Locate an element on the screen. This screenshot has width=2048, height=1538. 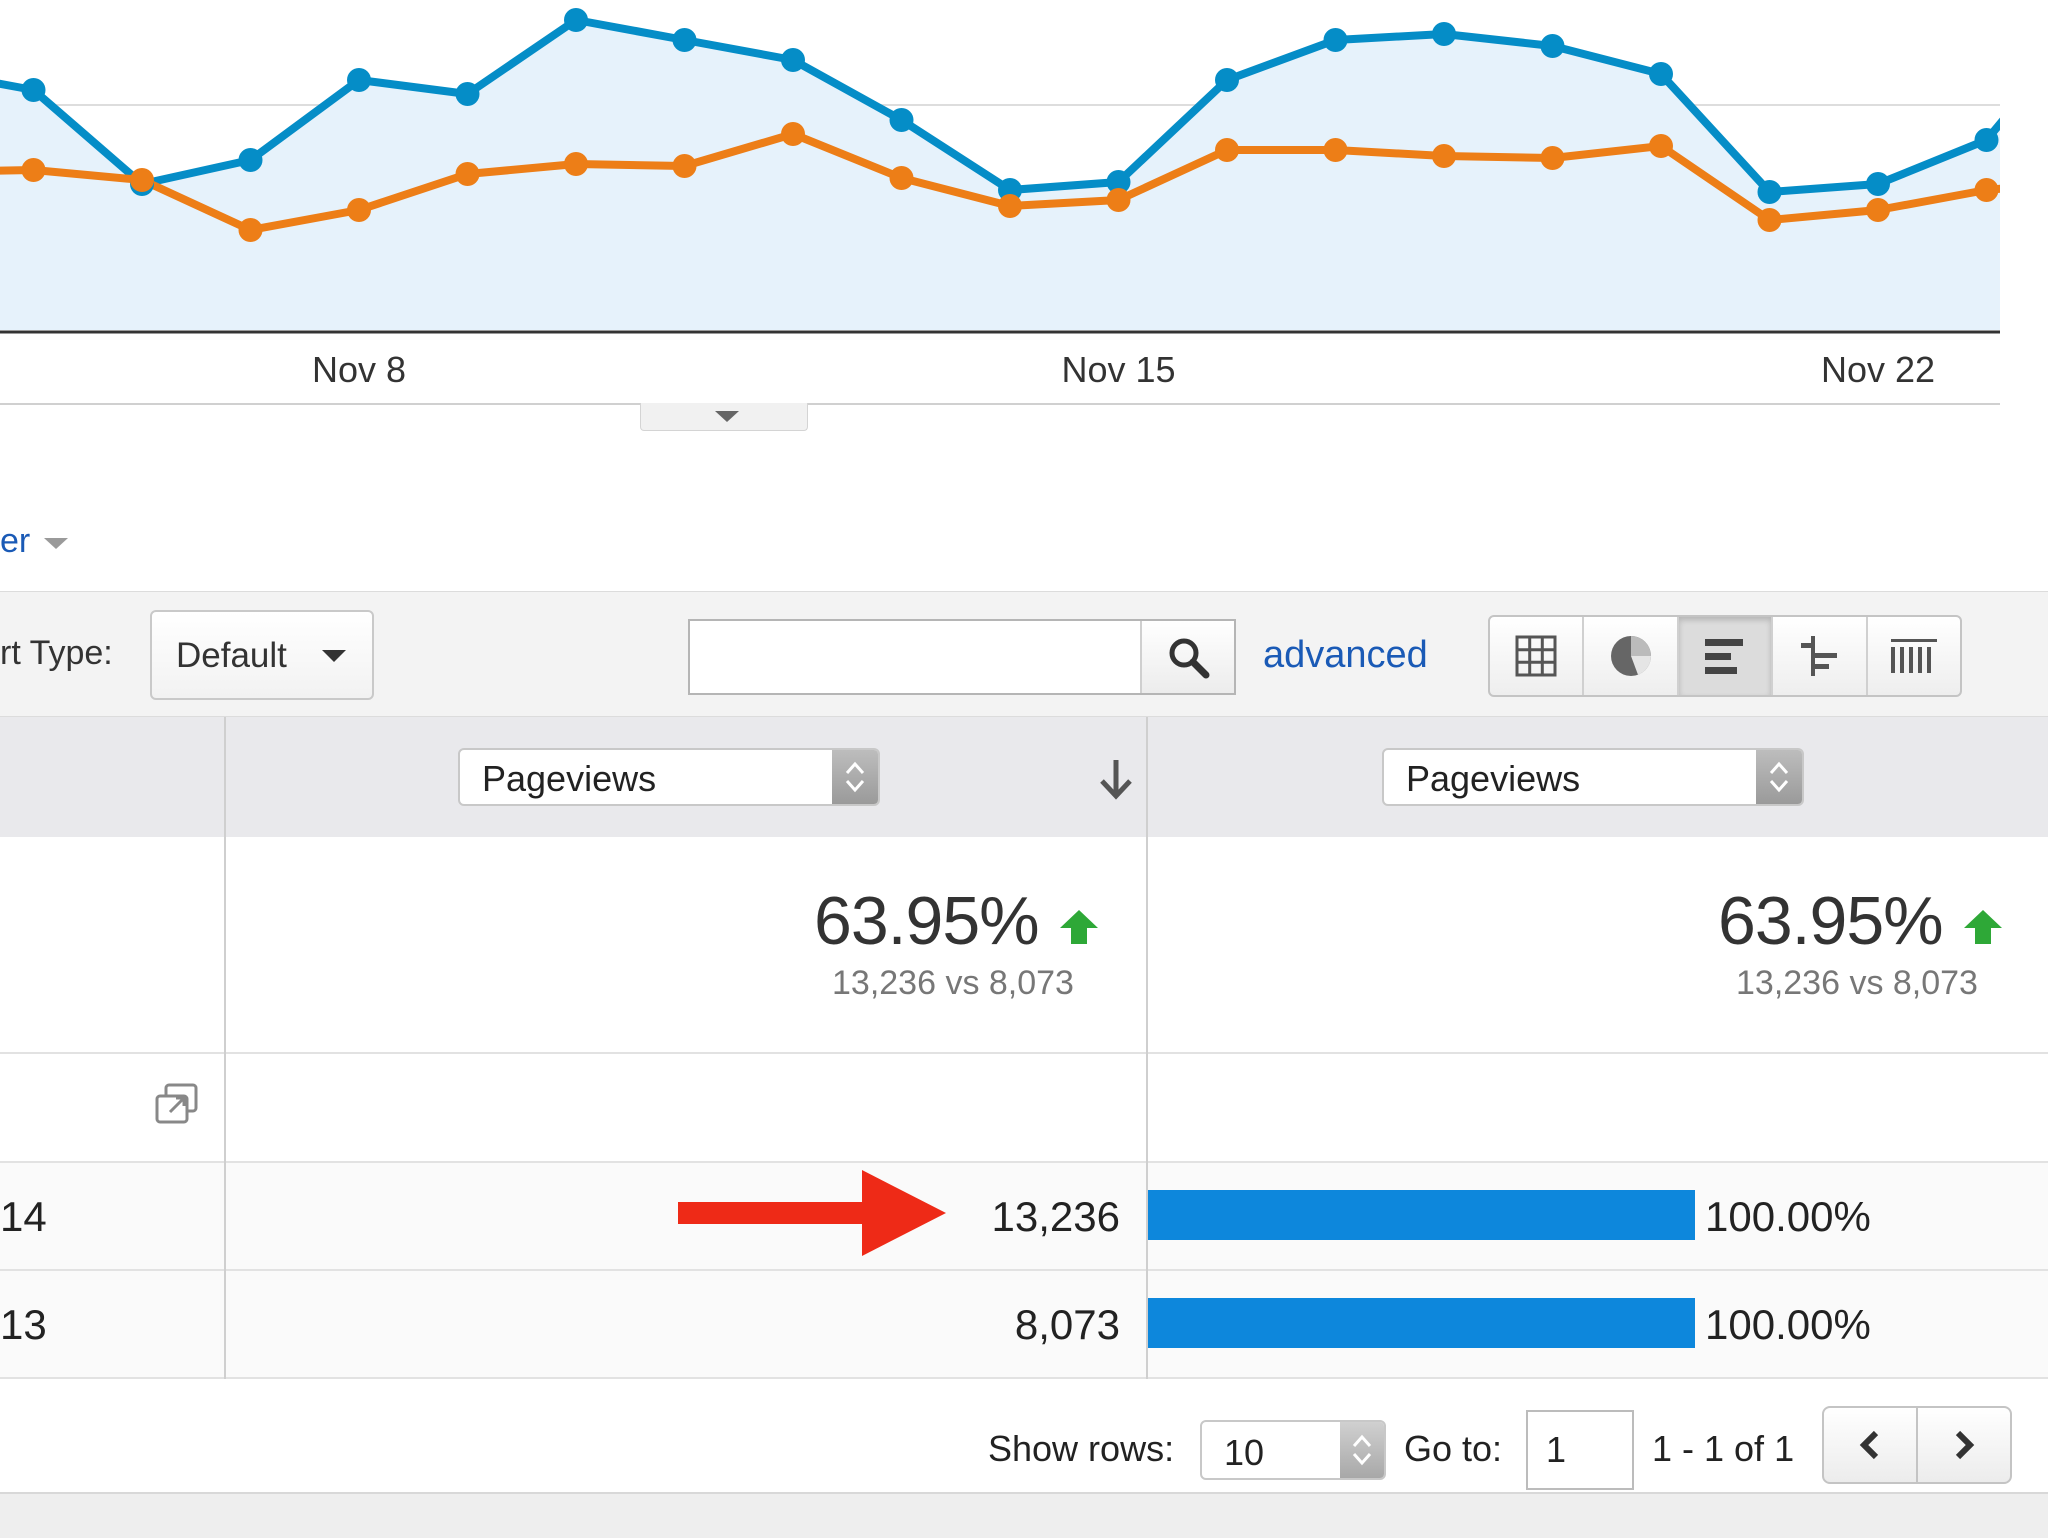
comparison-view-button is located at coordinates (1820, 656).